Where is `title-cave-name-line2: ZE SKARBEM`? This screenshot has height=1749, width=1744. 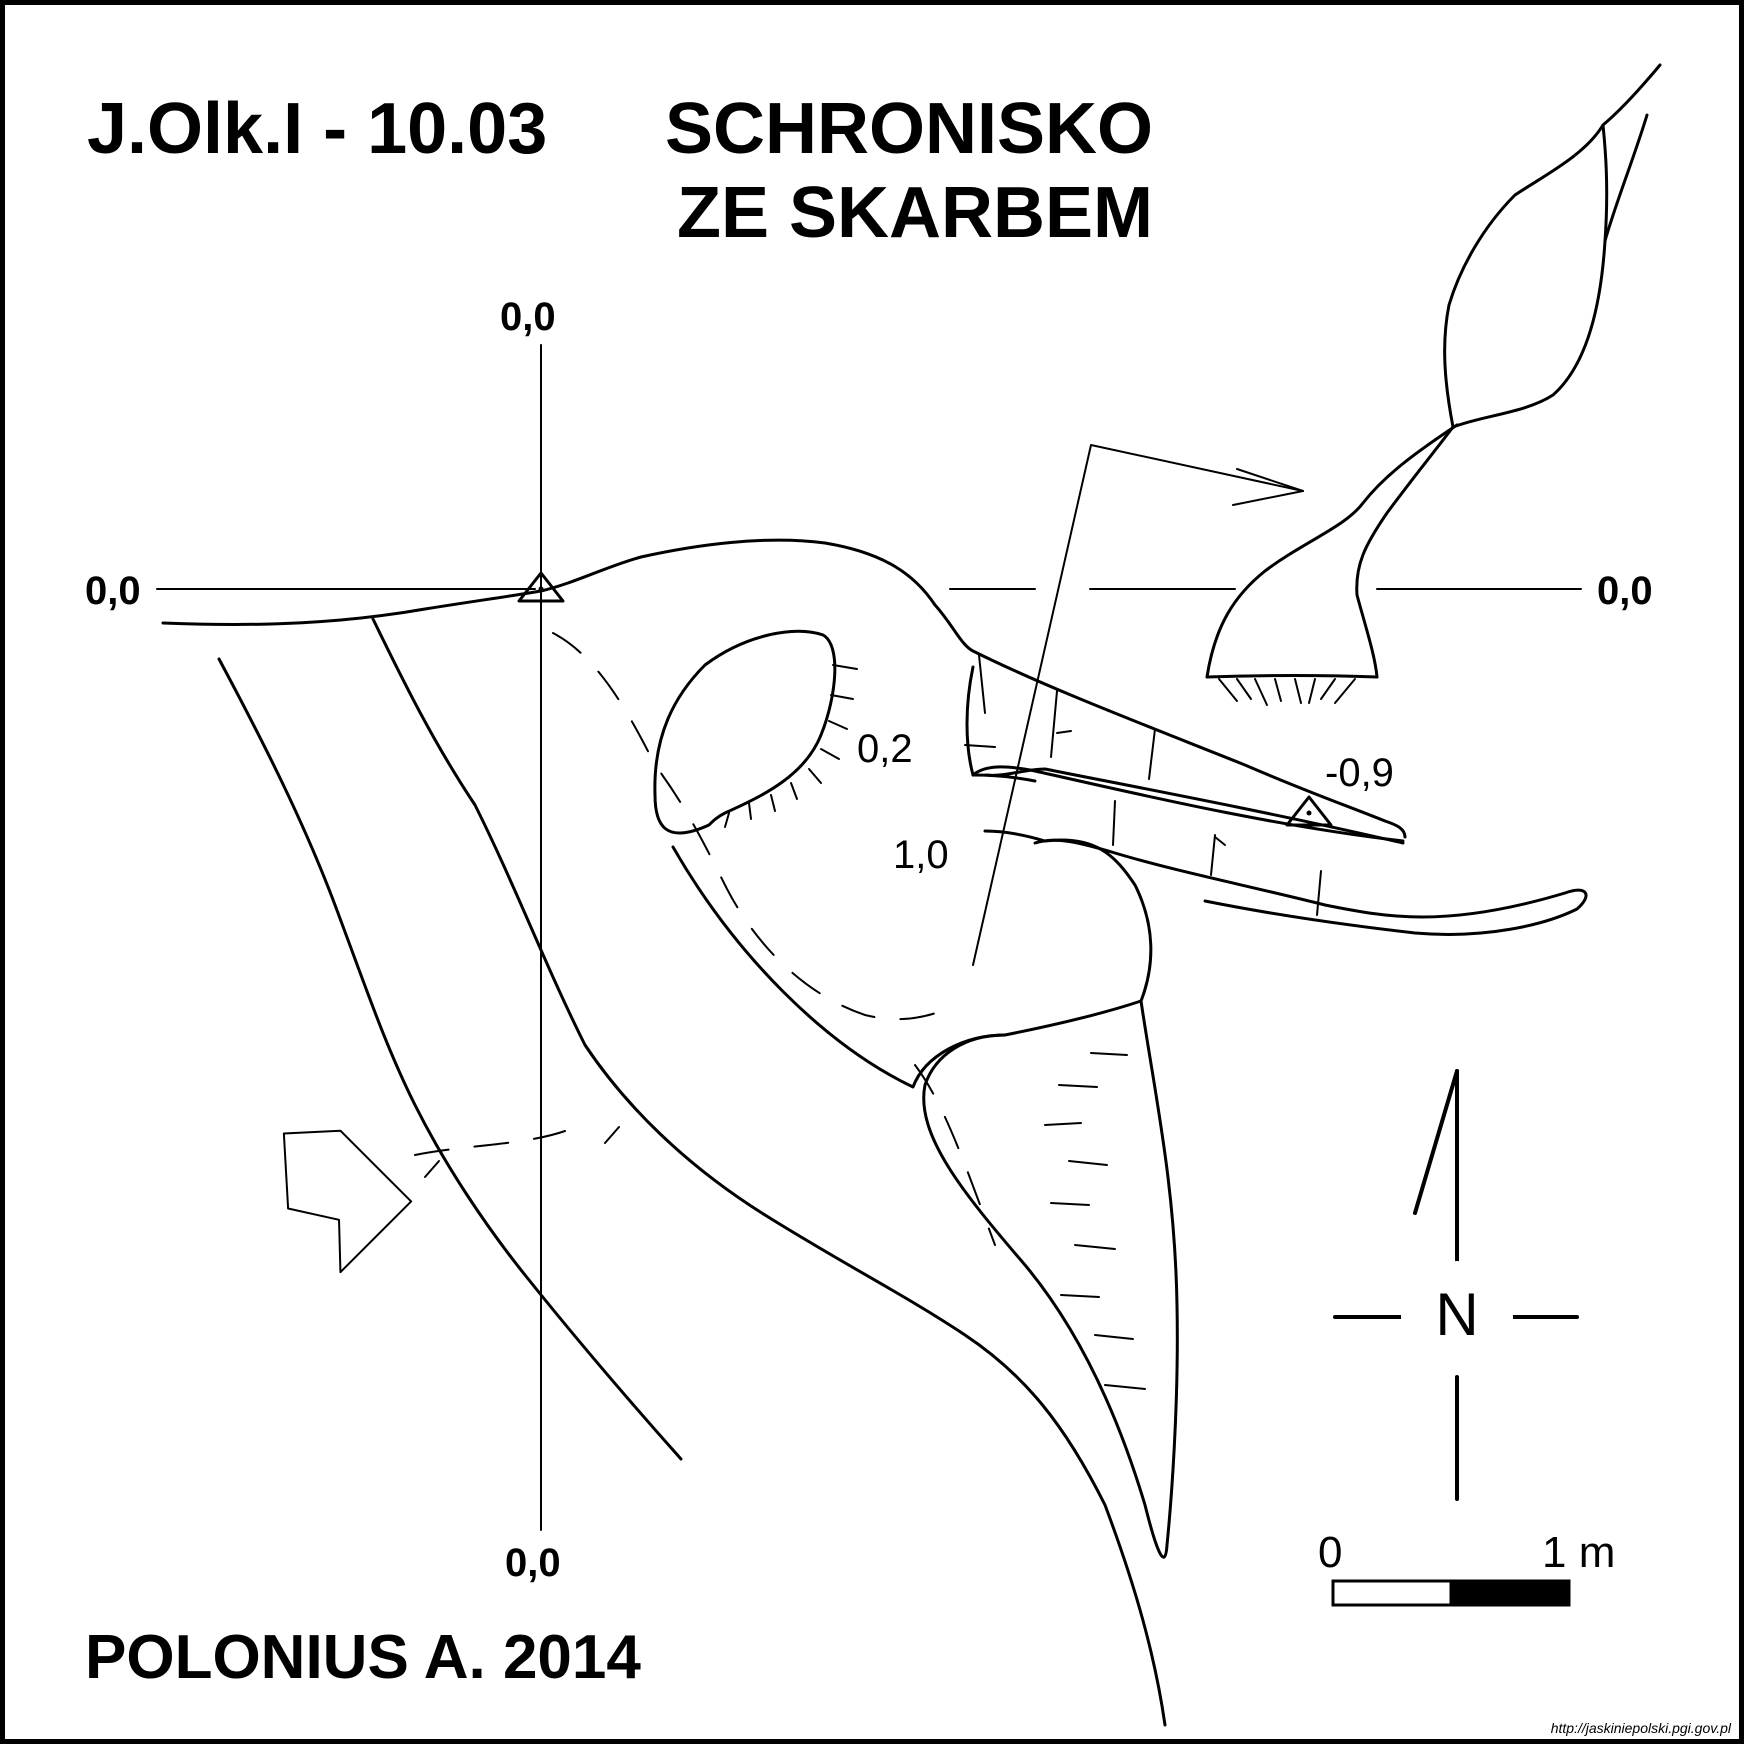 title-cave-name-line2: ZE SKARBEM is located at coordinates (915, 213).